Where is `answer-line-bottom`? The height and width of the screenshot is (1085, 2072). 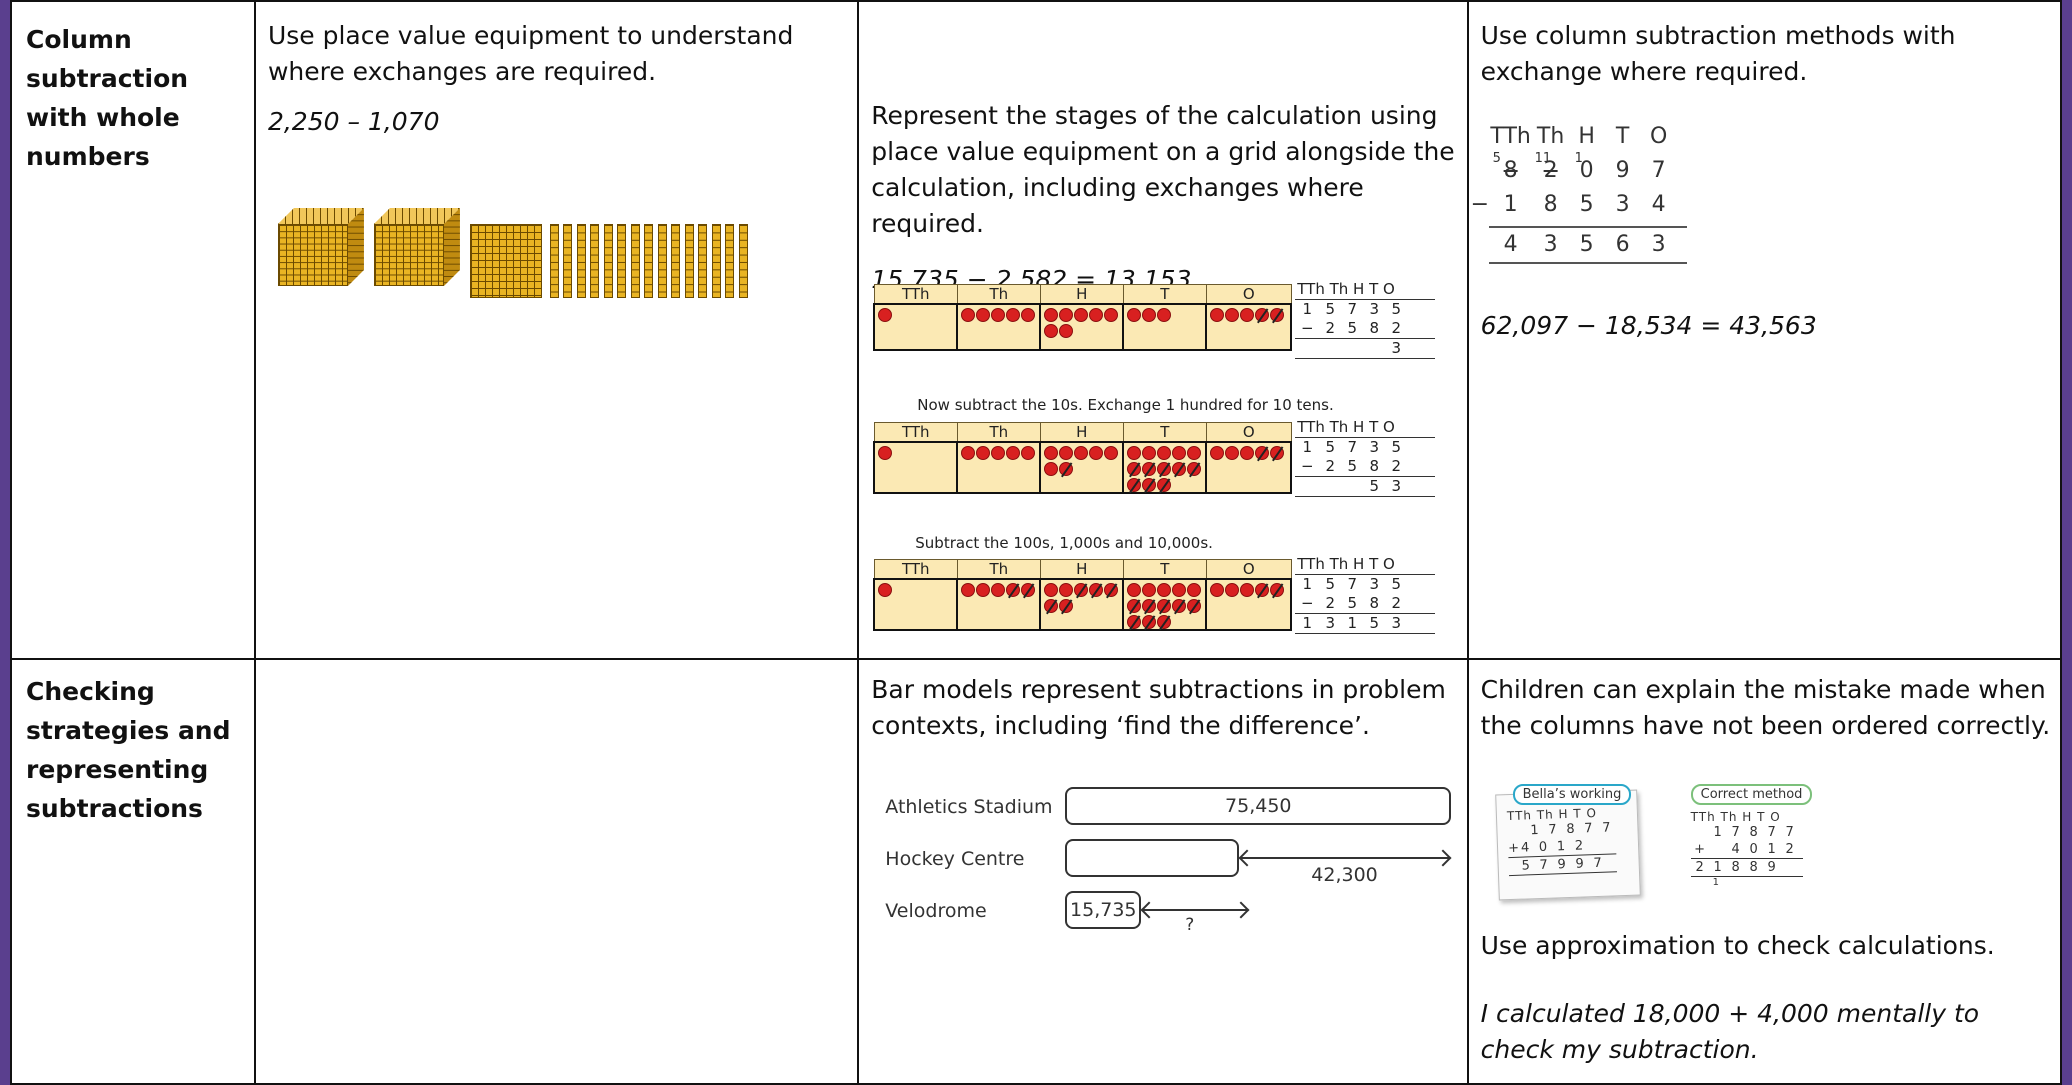
answer-line-bottom is located at coordinates (1587, 263).